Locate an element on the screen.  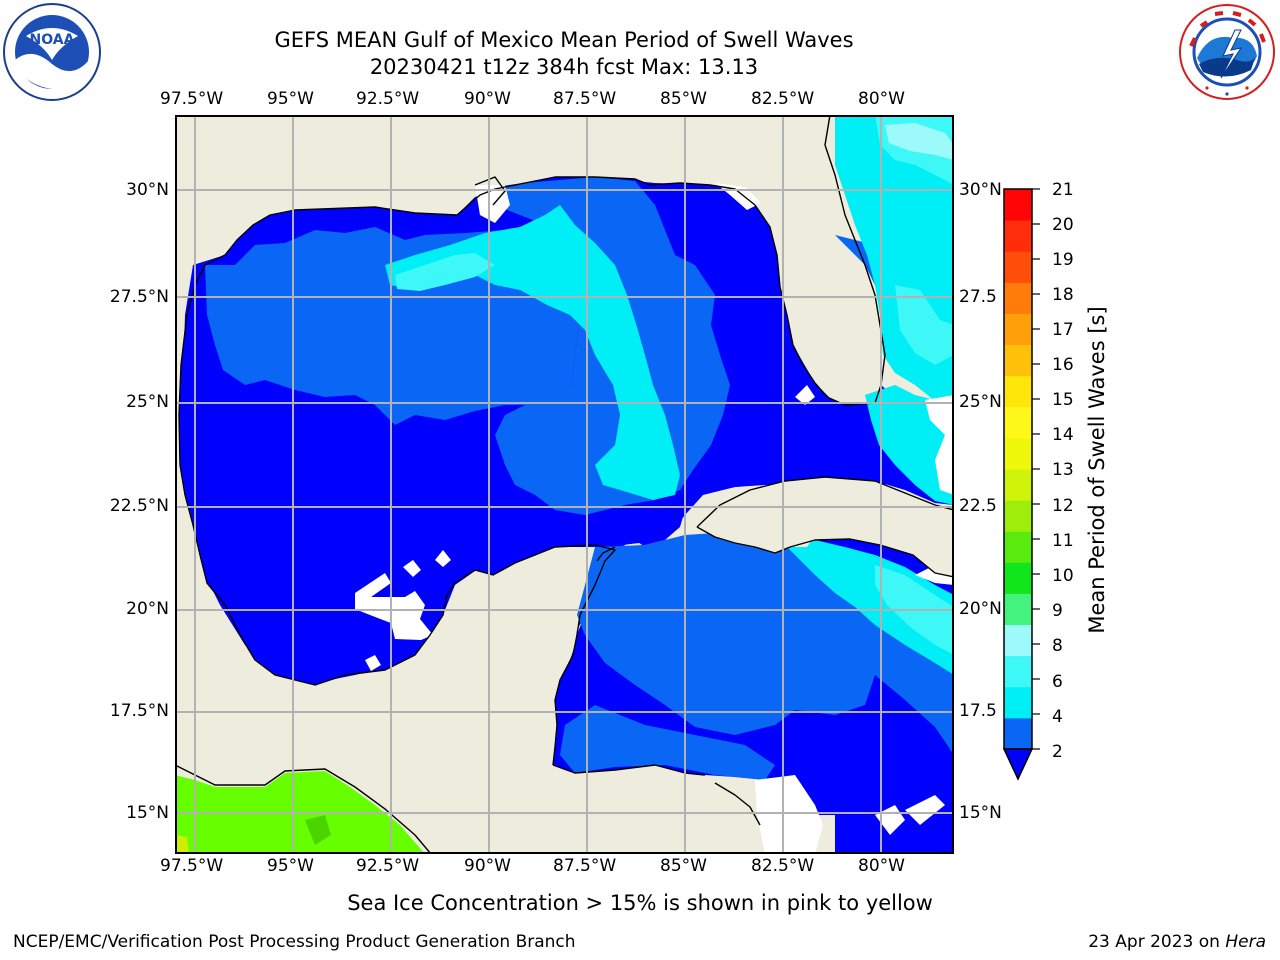
lon-label-bottom: 80°W is located at coordinates (881, 866).